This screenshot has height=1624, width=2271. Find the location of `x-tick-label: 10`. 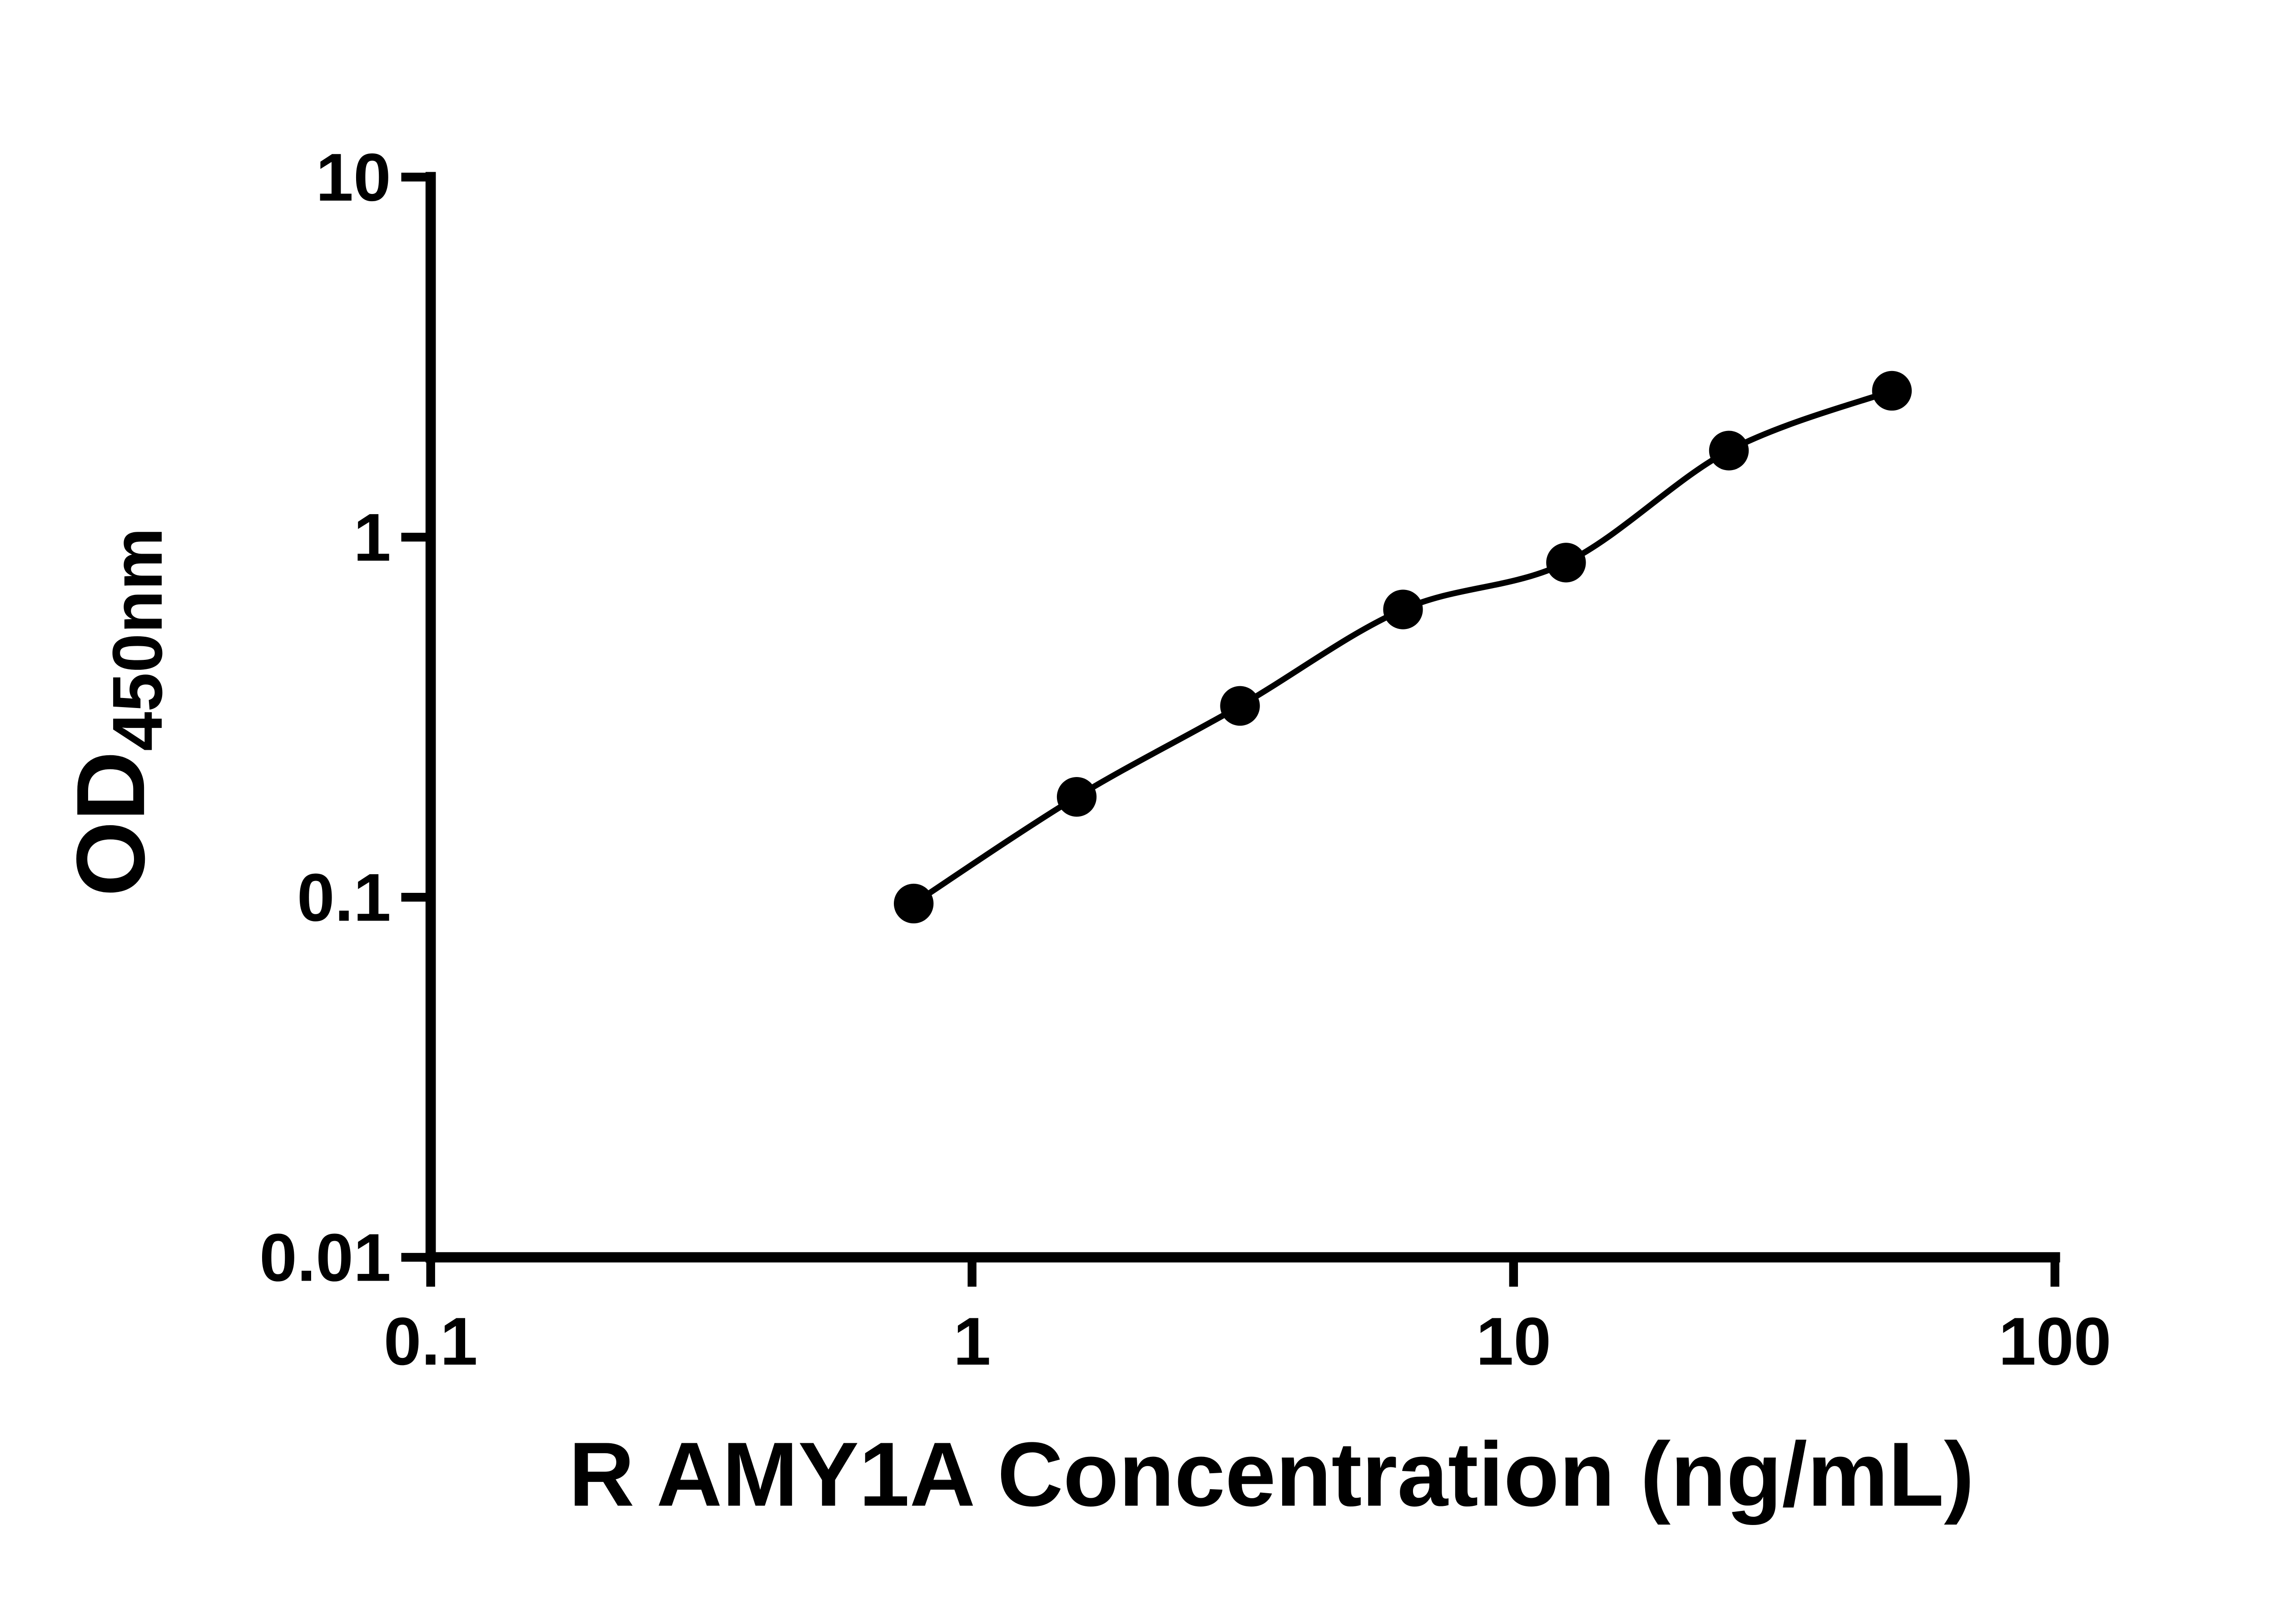

x-tick-label: 10 is located at coordinates (1514, 1341).